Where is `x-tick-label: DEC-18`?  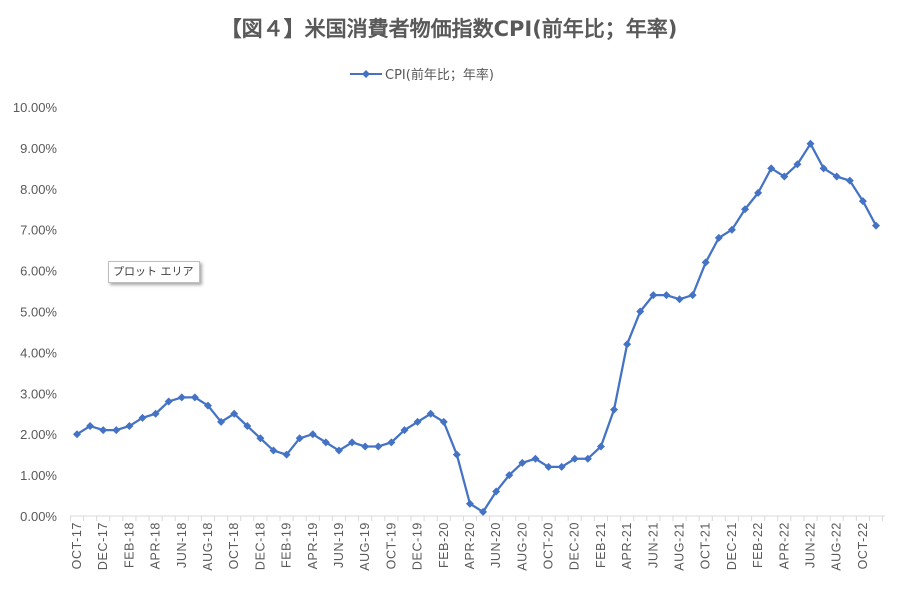
x-tick-label: DEC-18 is located at coordinates (260, 546).